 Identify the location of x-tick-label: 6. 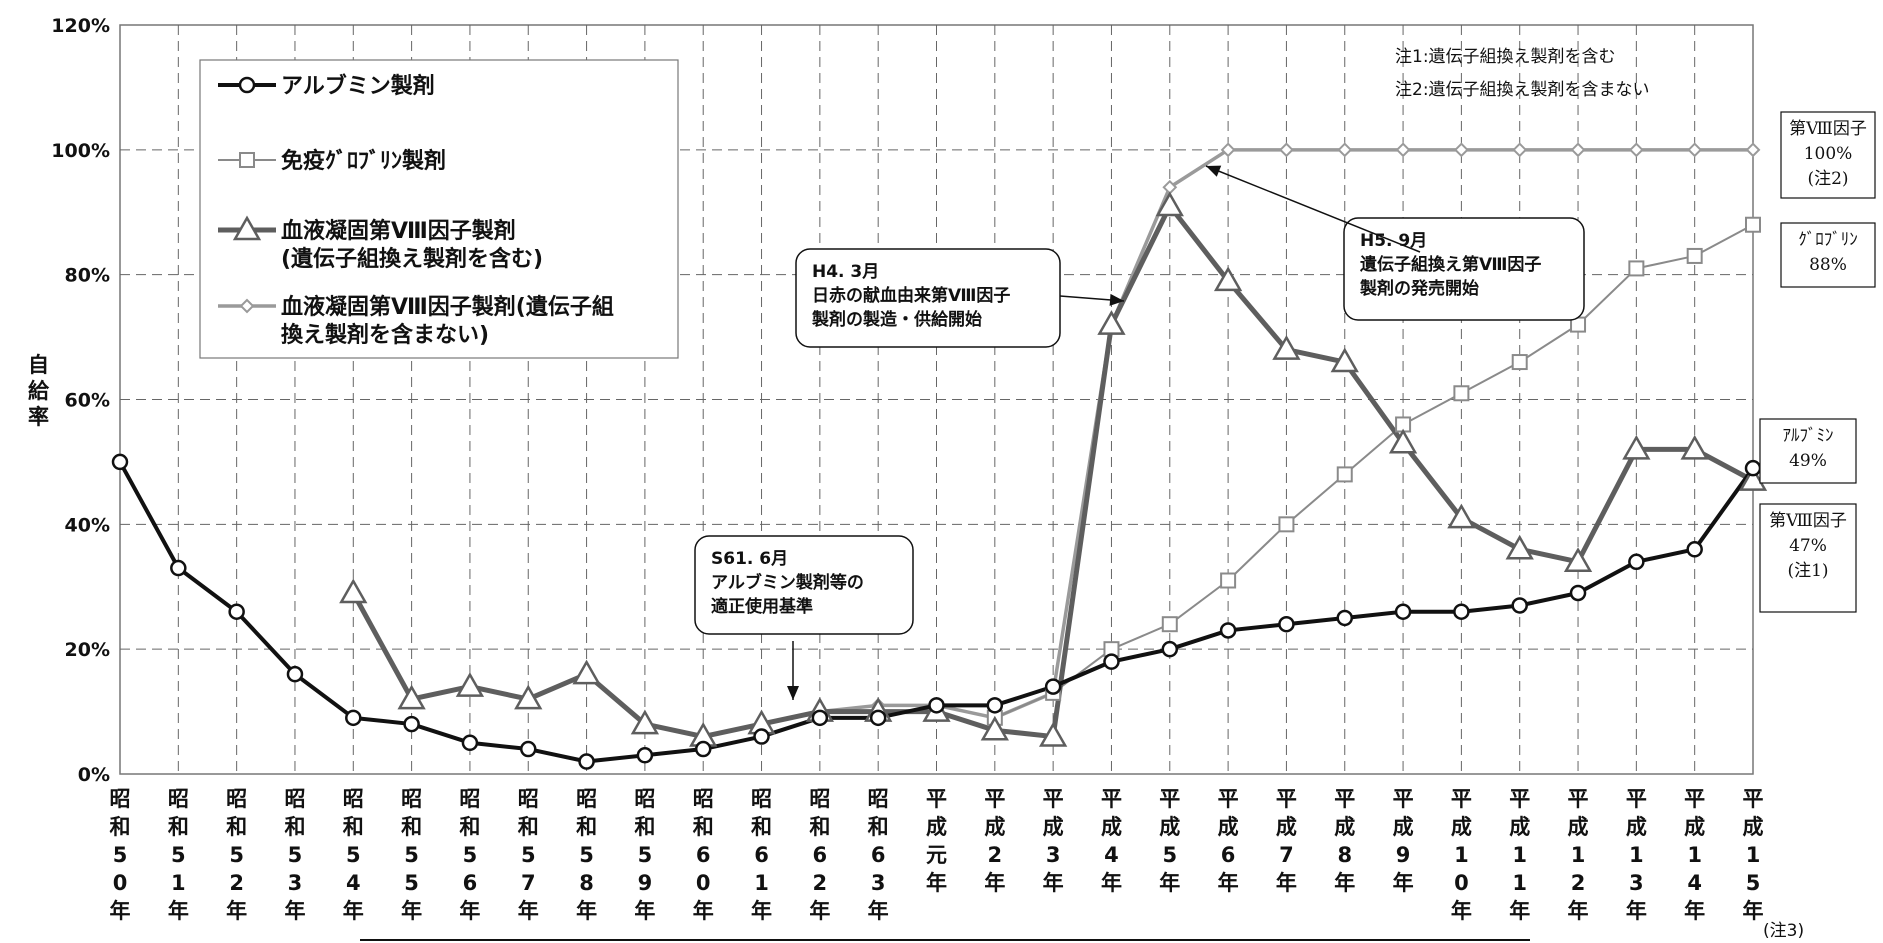
(703, 855).